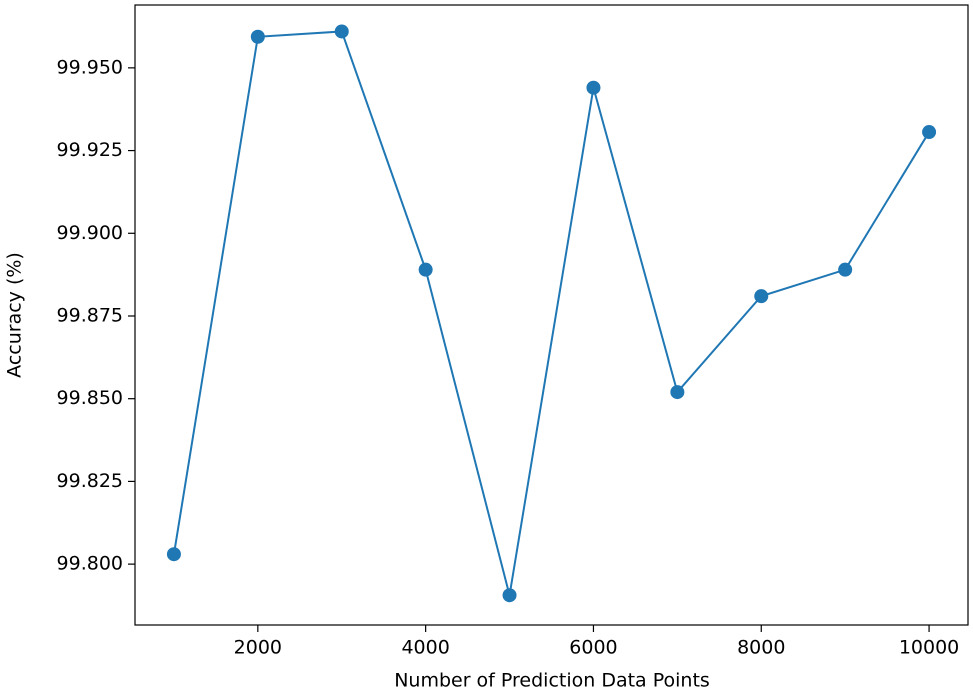  I want to click on y-tick-label: 99.850, so click(90, 398).